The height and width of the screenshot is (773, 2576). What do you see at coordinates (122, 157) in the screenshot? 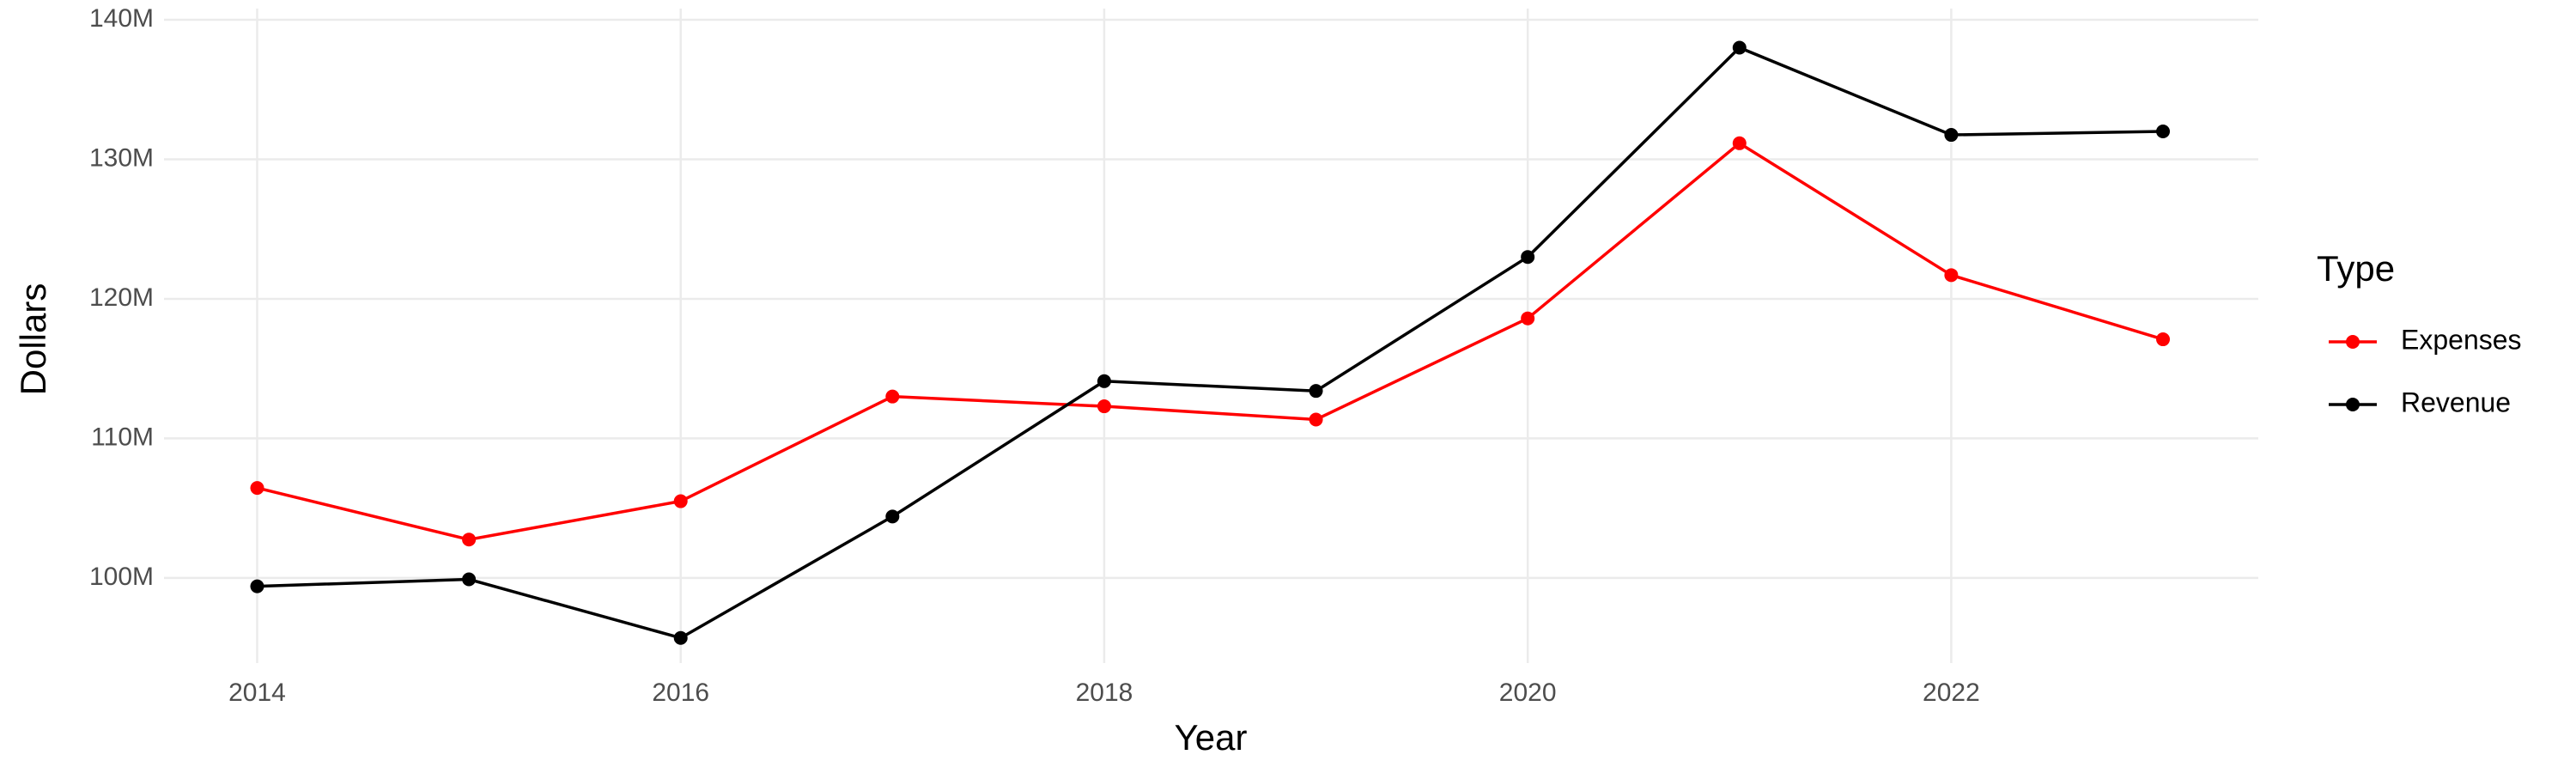
I see `y-tick-label: 130M` at bounding box center [122, 157].